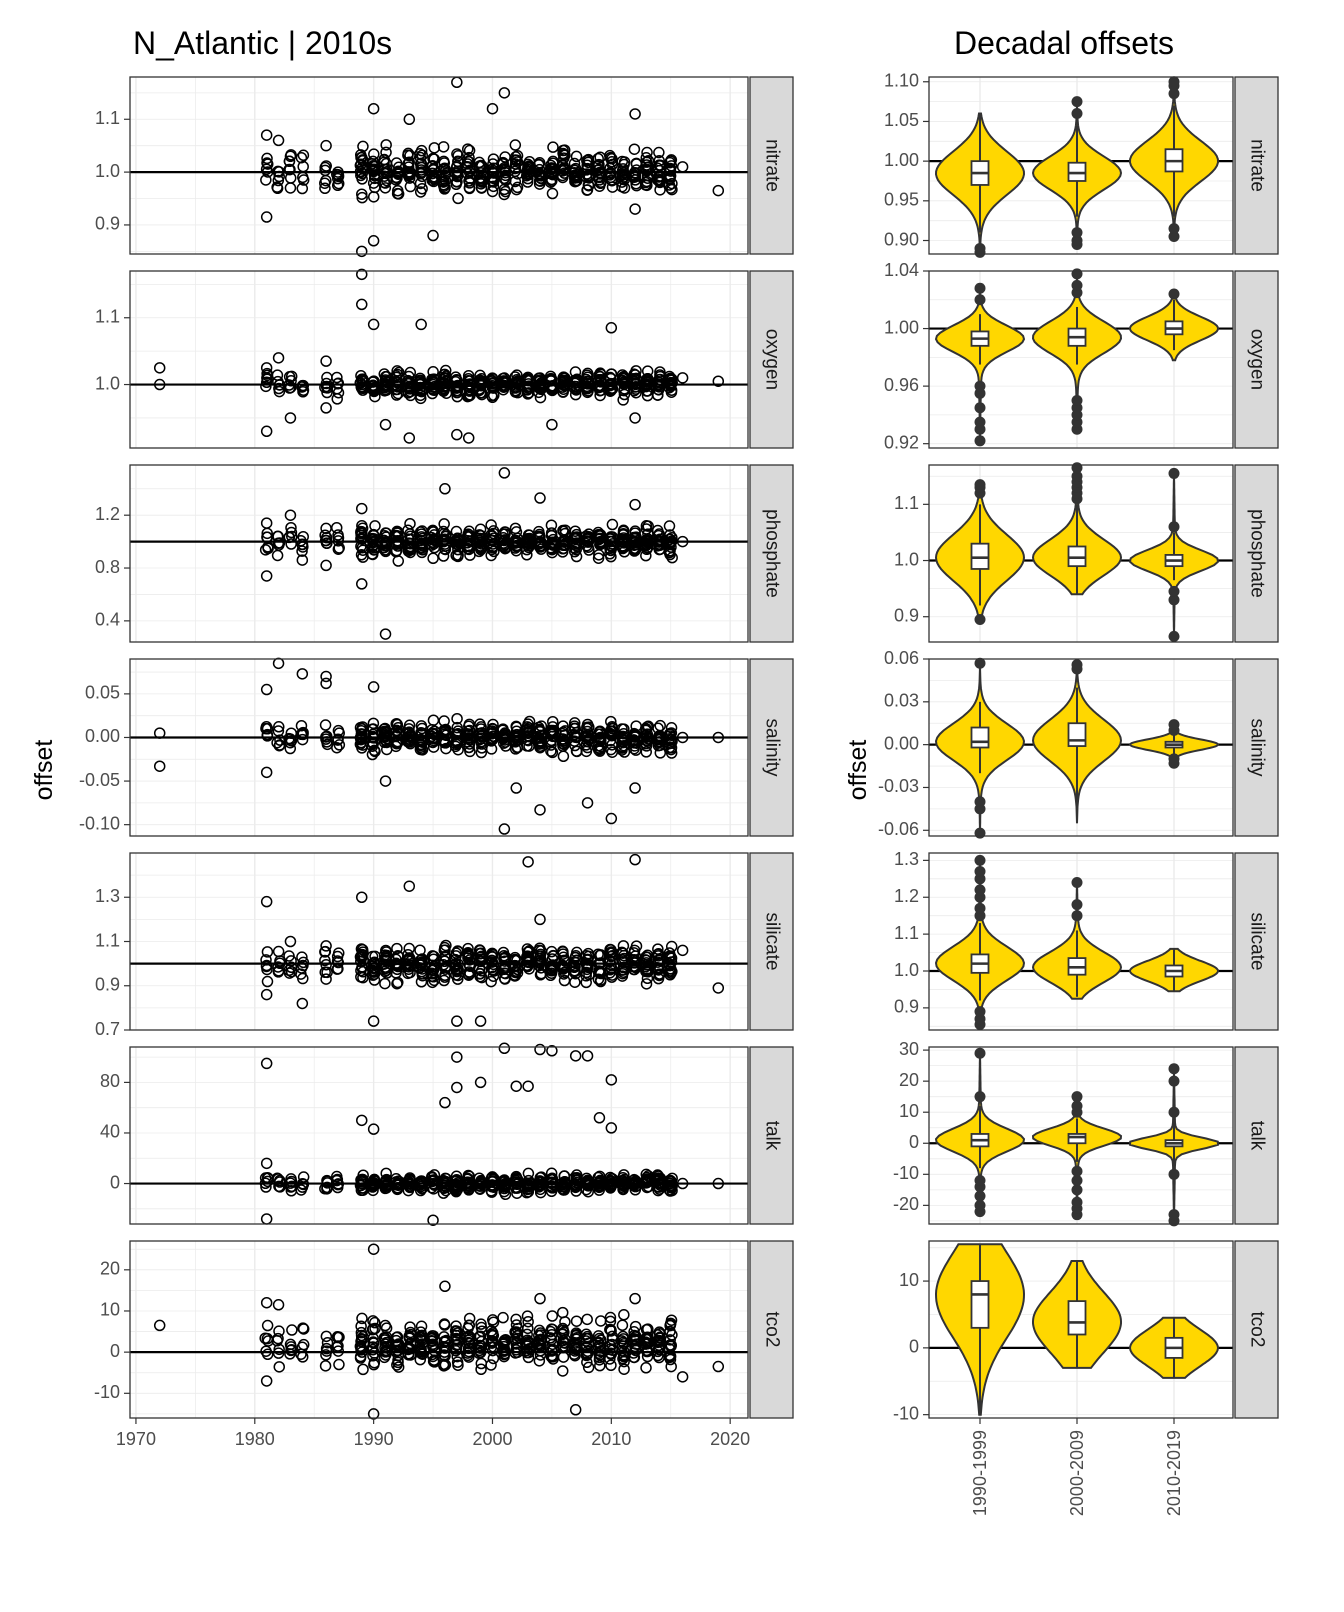  What do you see at coordinates (110, 1269) in the screenshot?
I see `y-tick-label: 20` at bounding box center [110, 1269].